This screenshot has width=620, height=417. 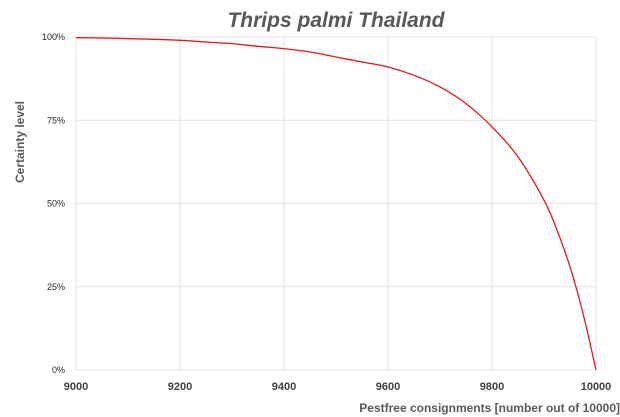 What do you see at coordinates (56, 204) in the screenshot?
I see `y-tick-label: 50%` at bounding box center [56, 204].